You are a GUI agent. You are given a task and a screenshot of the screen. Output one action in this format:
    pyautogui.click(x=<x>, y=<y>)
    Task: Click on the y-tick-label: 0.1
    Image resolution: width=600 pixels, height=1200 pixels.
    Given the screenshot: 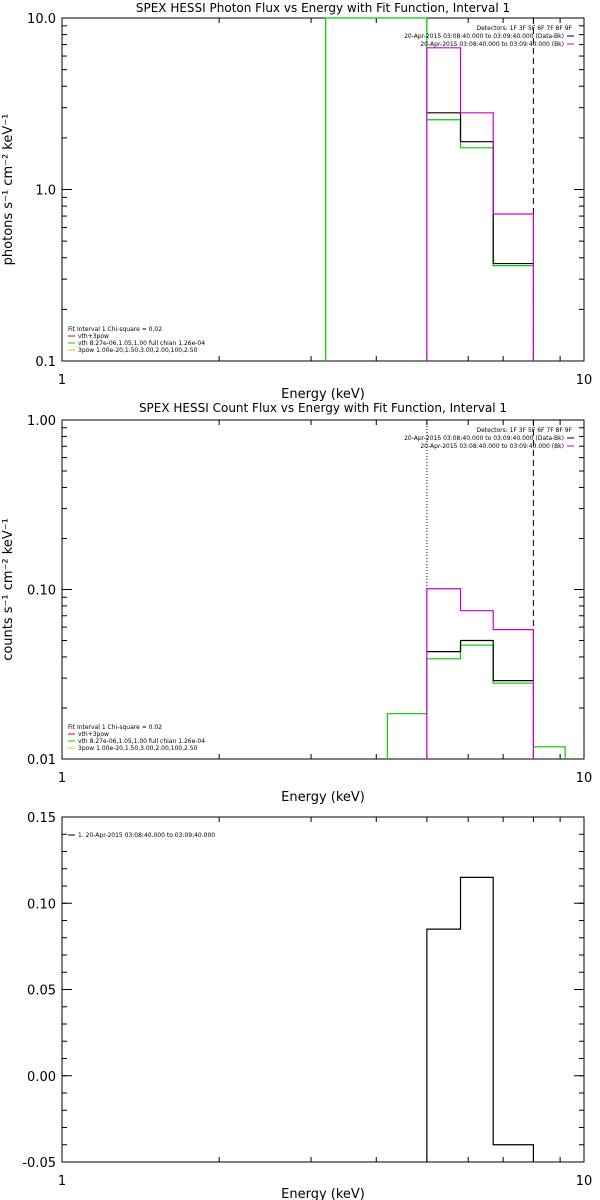 What is the action you would take?
    pyautogui.click(x=45, y=362)
    